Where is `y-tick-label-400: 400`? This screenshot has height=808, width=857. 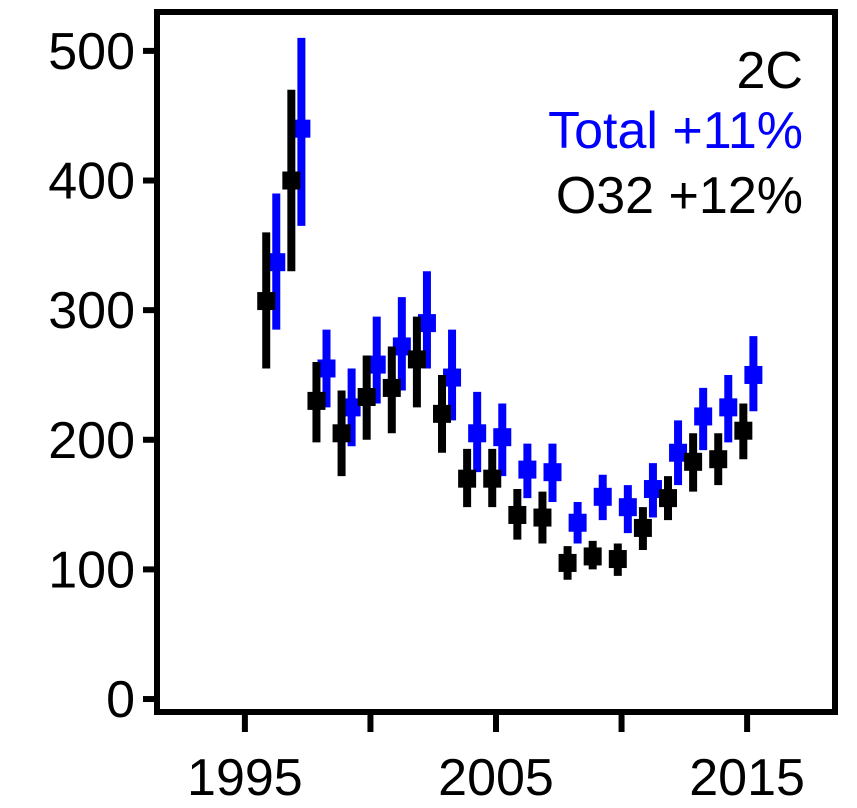
y-tick-label-400: 400 is located at coordinates (91, 182).